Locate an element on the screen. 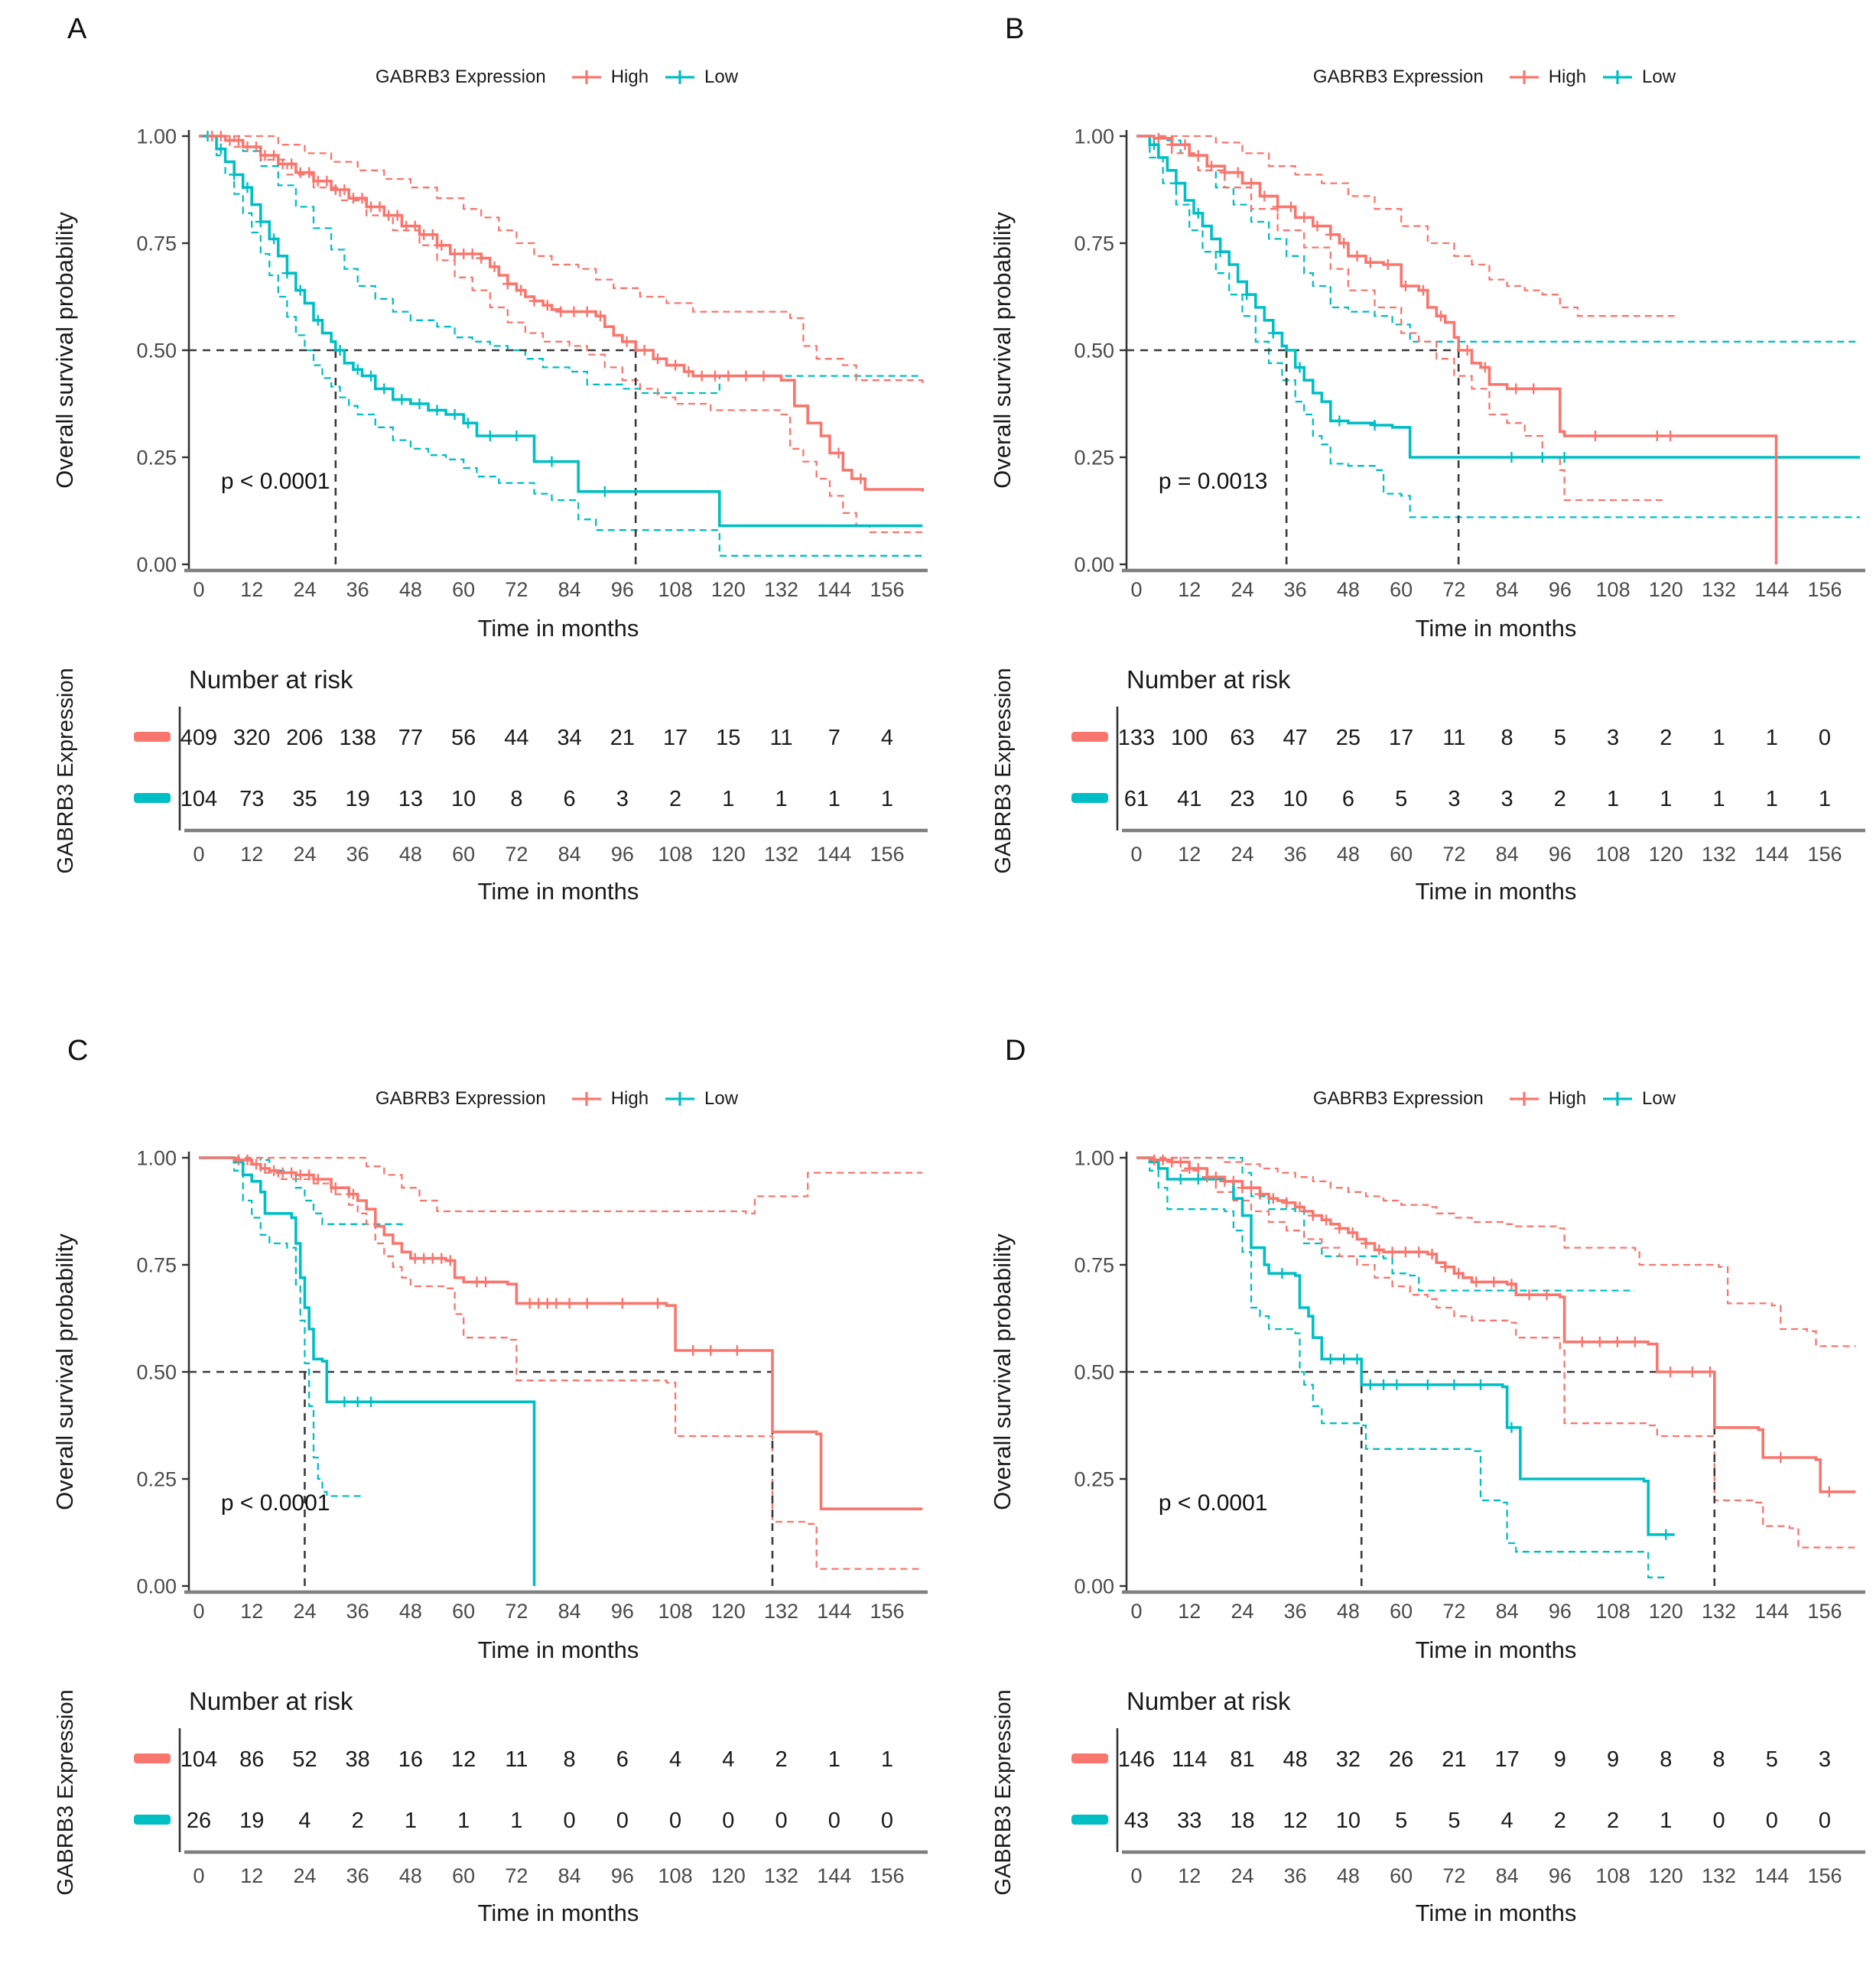 The height and width of the screenshot is (1976, 1876). x-tick-label: 120 is located at coordinates (1666, 589).